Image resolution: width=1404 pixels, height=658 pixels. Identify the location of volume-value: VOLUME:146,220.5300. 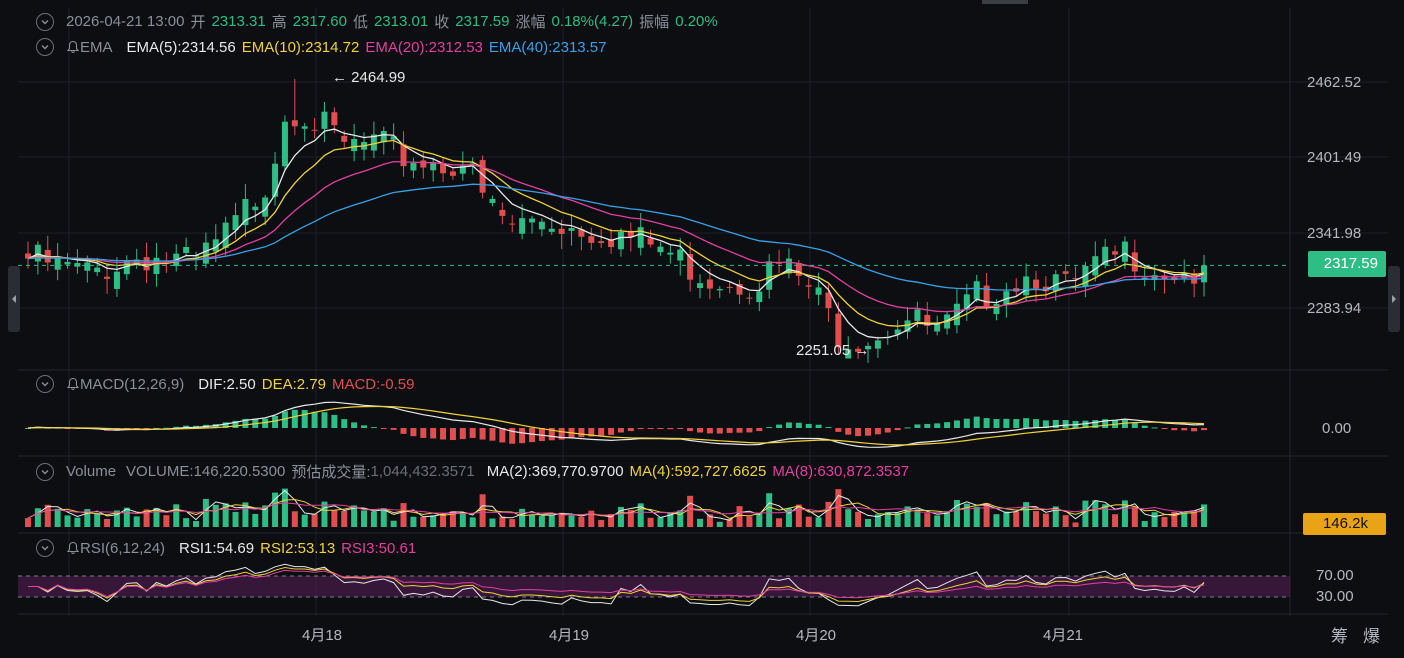
(206, 471).